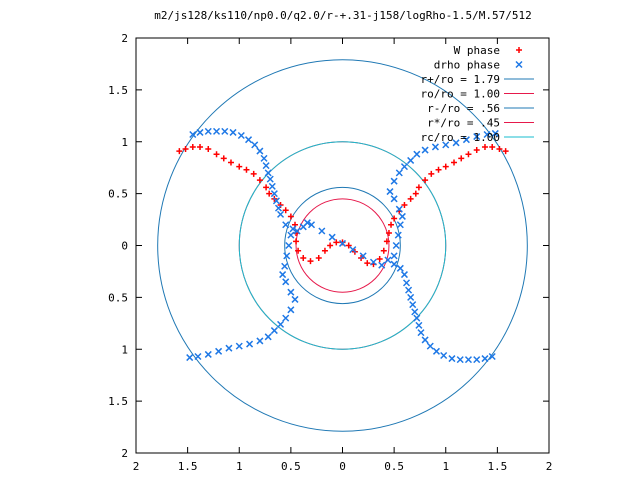 The image size is (640, 480). What do you see at coordinates (463, 108) in the screenshot?
I see `legend-label: r-/ro = .56` at bounding box center [463, 108].